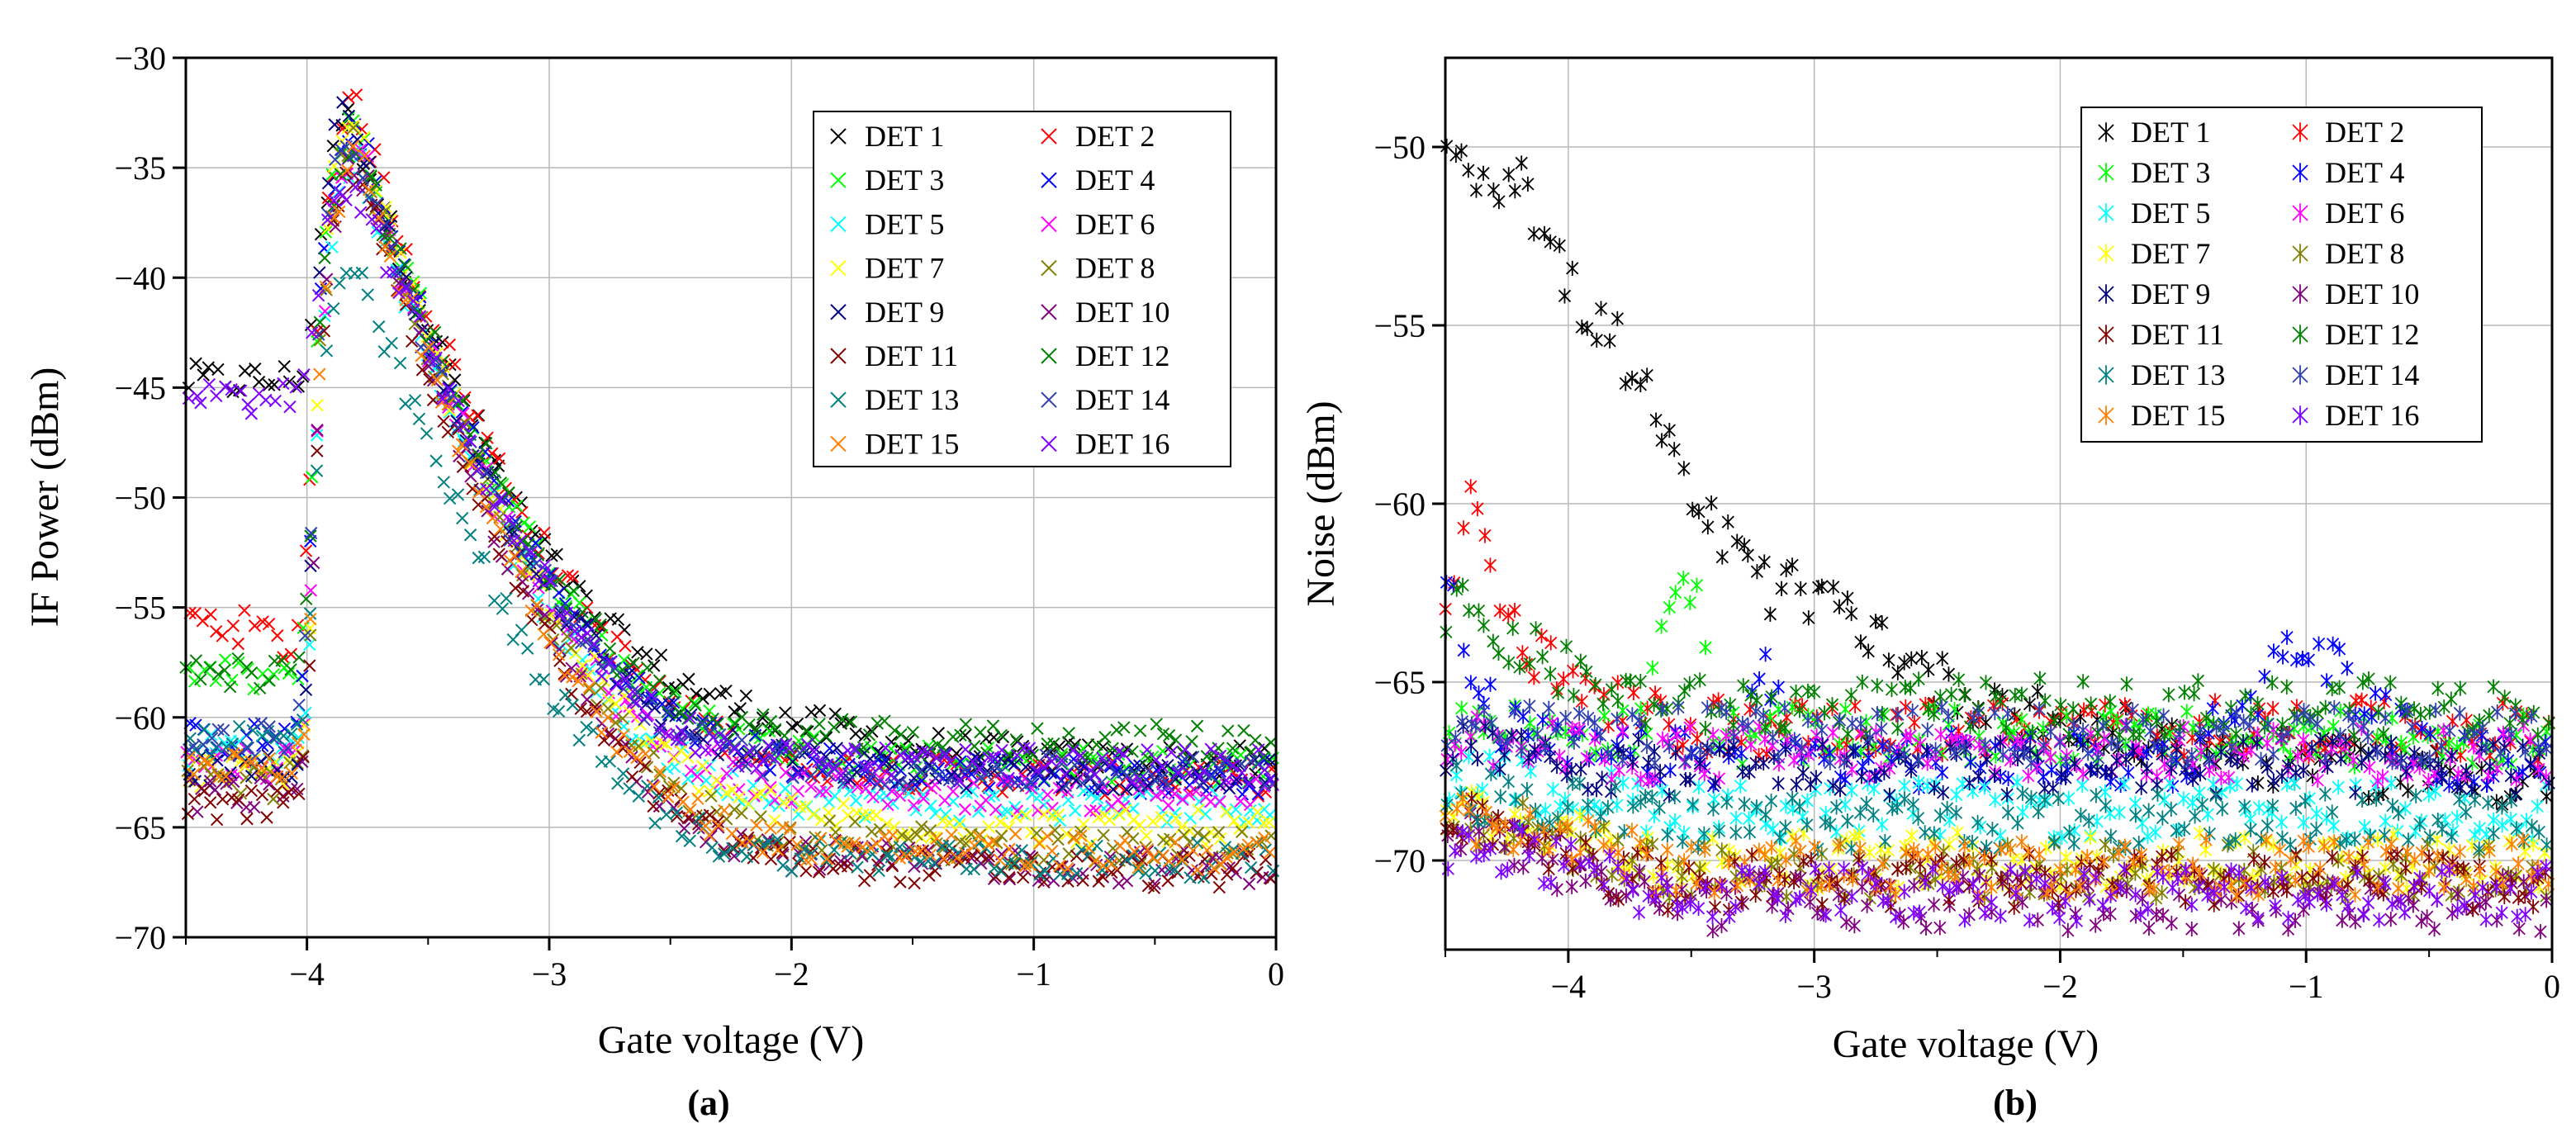 This screenshot has height=1147, width=2576. I want to click on legend-label: DET 9, so click(904, 312).